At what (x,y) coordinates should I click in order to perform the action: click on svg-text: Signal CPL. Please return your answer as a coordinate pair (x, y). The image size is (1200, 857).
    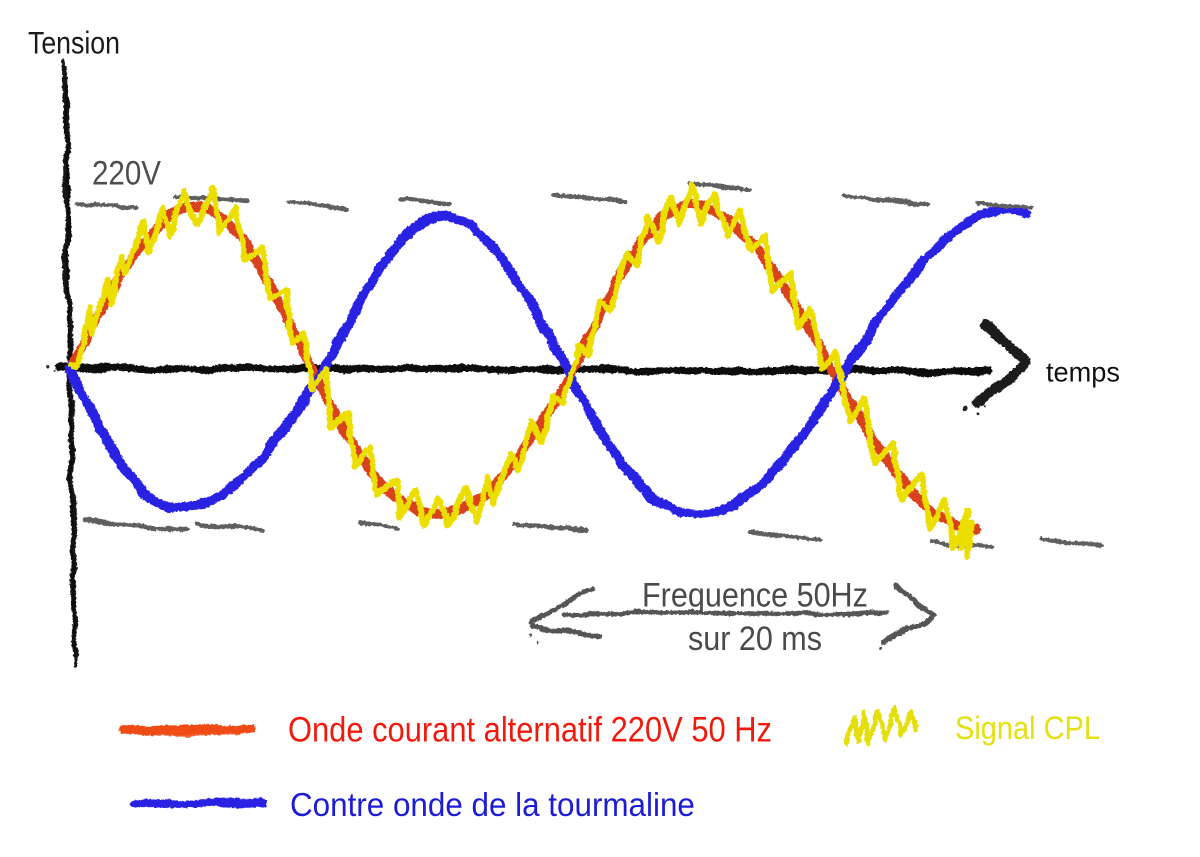
    Looking at the image, I should click on (1027, 729).